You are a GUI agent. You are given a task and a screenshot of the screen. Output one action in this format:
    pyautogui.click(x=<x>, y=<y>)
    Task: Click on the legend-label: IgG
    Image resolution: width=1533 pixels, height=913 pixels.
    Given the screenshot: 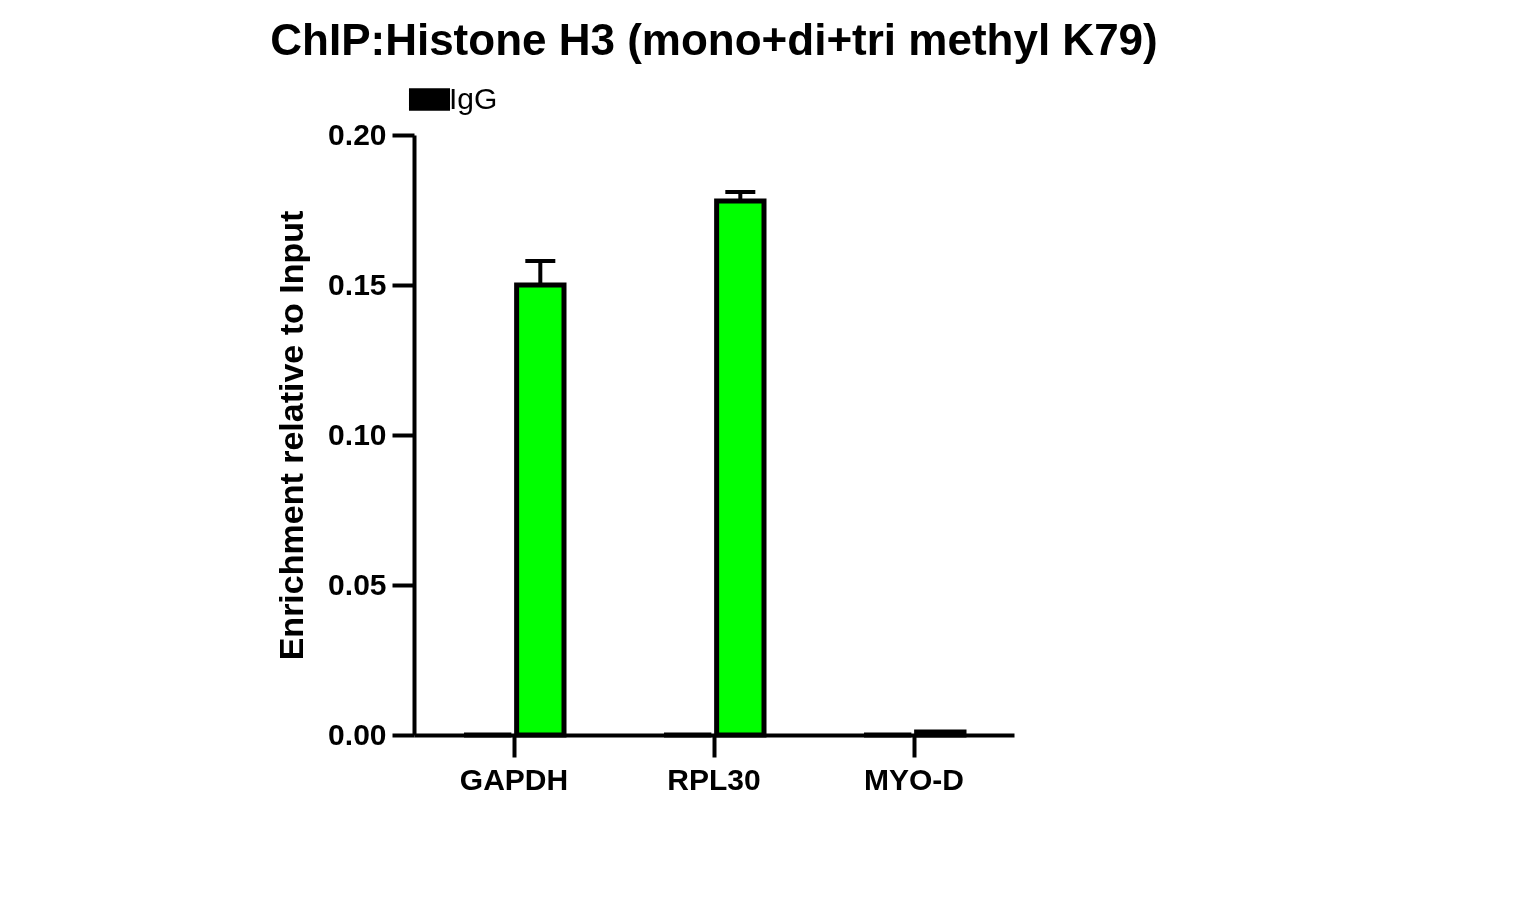 What is the action you would take?
    pyautogui.click(x=473, y=98)
    